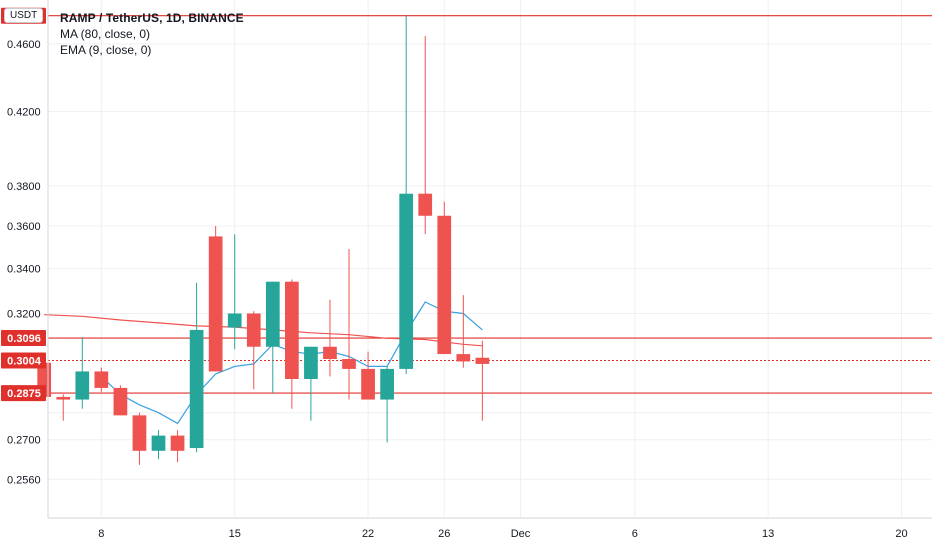 Image resolution: width=932 pixels, height=550 pixels. Describe the element at coordinates (235, 534) in the screenshot. I see `x-tick-label: 15` at that location.